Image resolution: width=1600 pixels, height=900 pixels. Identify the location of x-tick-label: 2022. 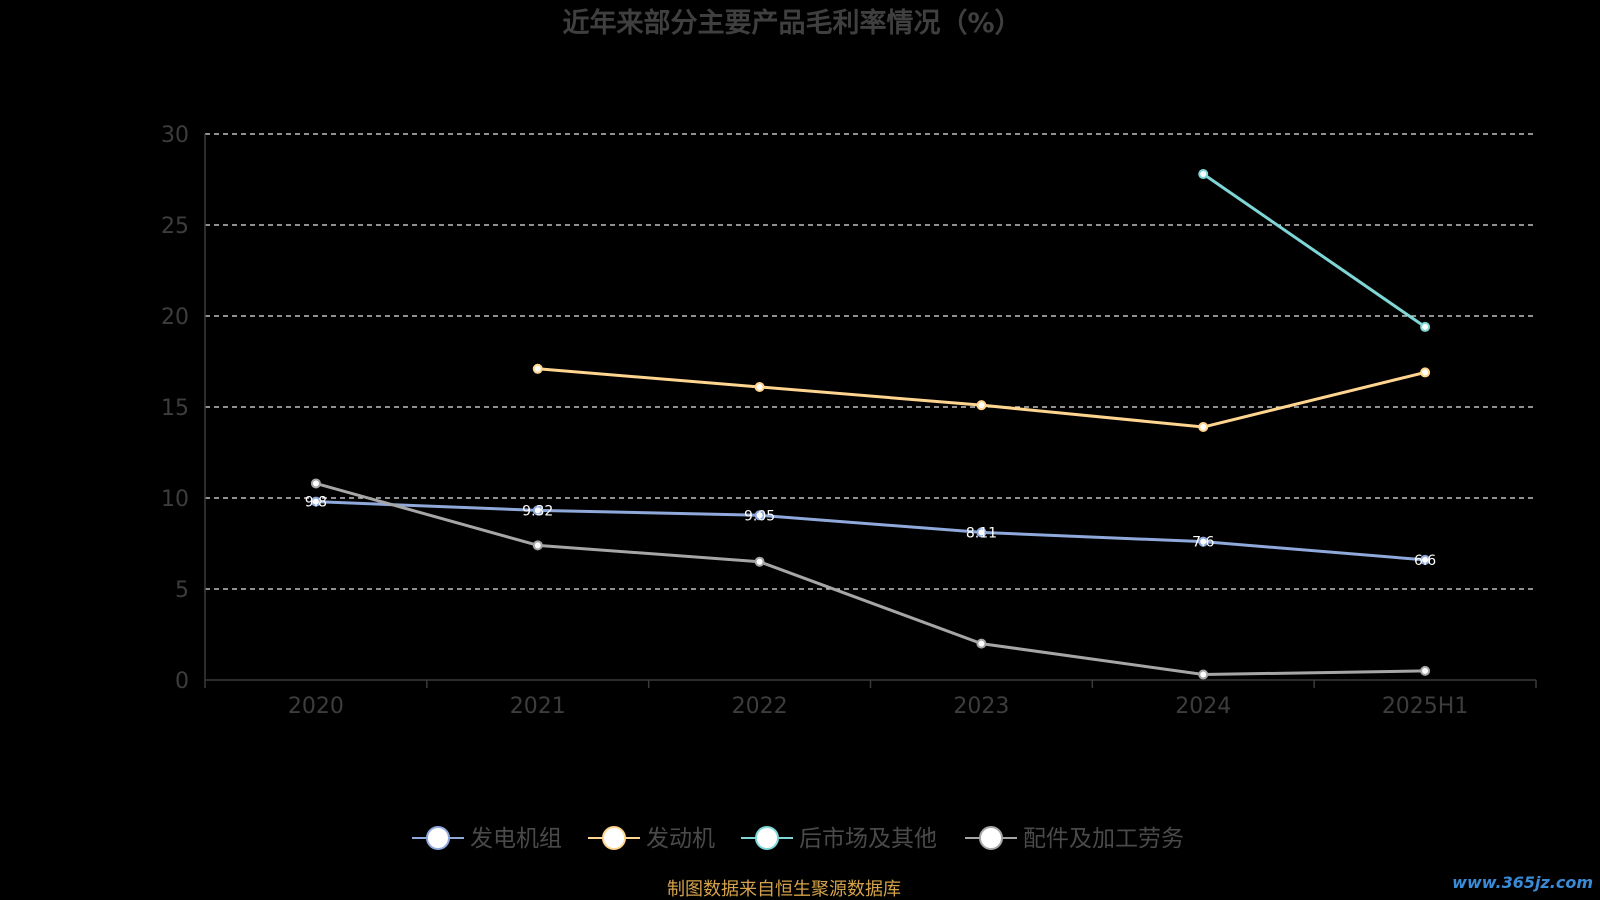
(760, 706).